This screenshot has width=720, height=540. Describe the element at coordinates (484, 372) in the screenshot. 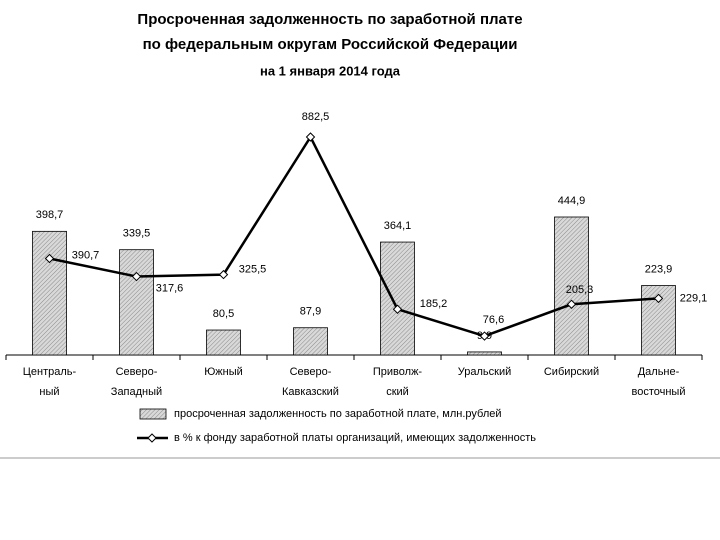

I see `x-tick-label: Уральский` at that location.